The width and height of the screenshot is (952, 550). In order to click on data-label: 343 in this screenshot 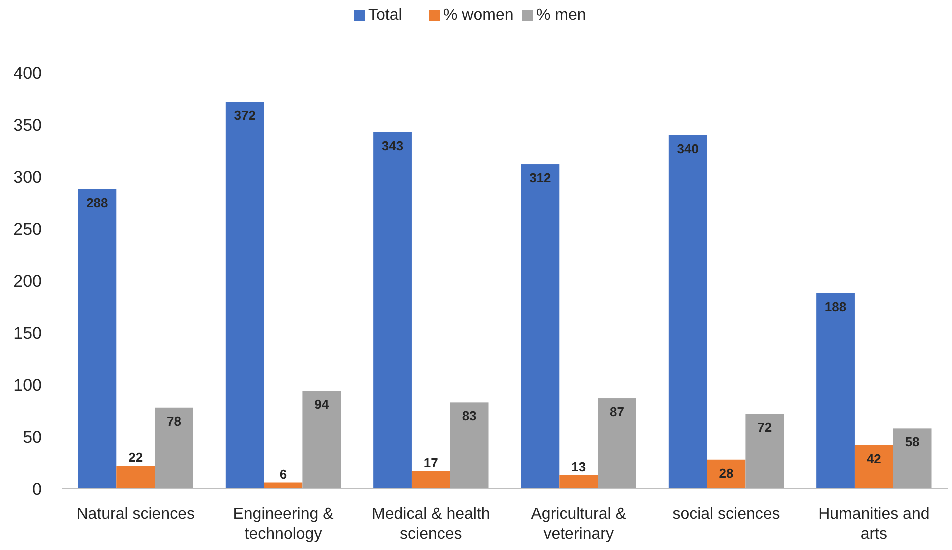, I will do `click(393, 146)`.